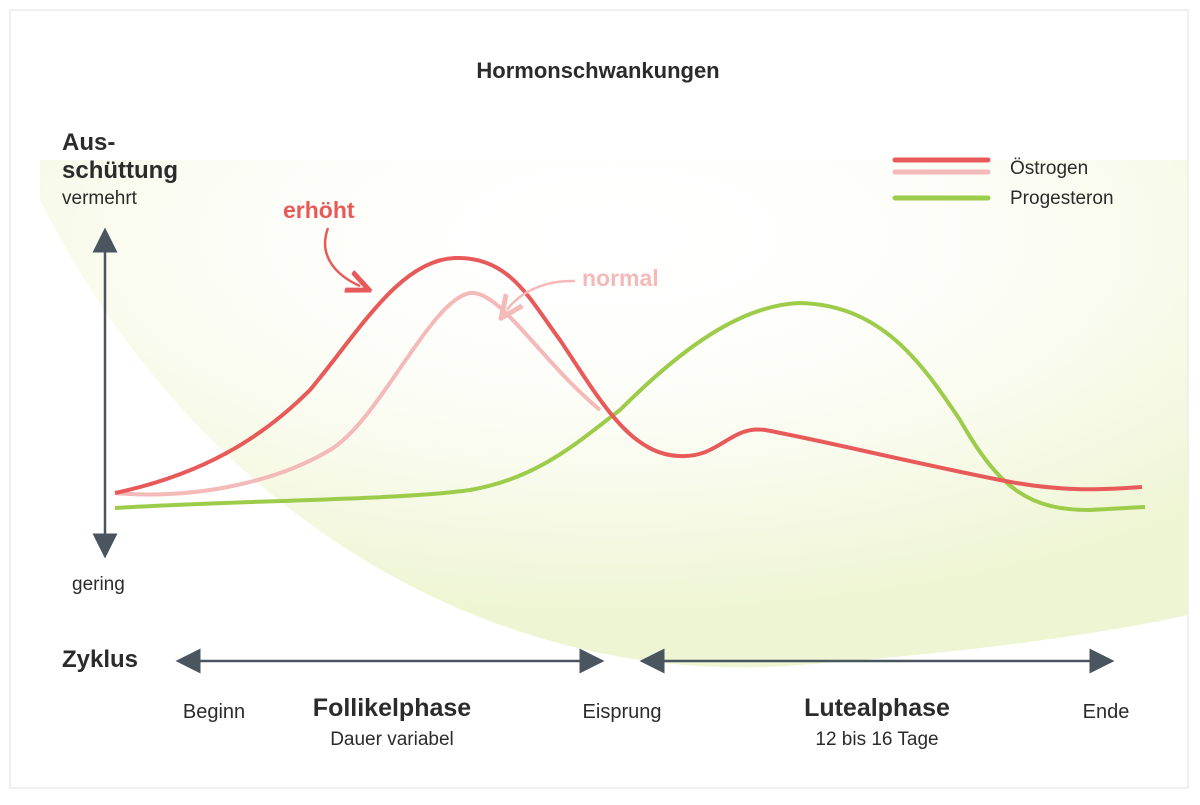 Image resolution: width=1200 pixels, height=805 pixels. I want to click on phase-name: Lutealphase, so click(877, 708).